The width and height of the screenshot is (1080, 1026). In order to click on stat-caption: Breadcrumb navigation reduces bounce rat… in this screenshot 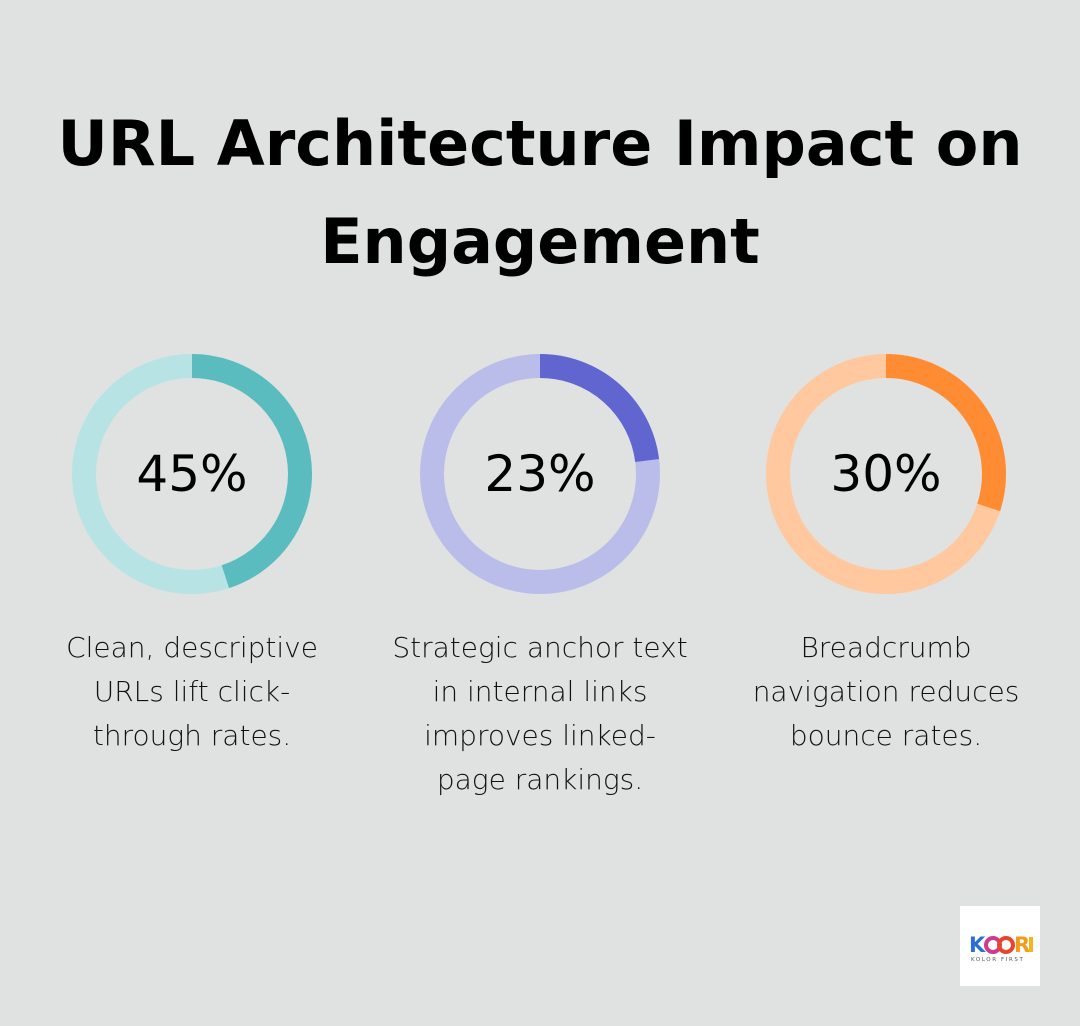, I will do `click(886, 691)`.